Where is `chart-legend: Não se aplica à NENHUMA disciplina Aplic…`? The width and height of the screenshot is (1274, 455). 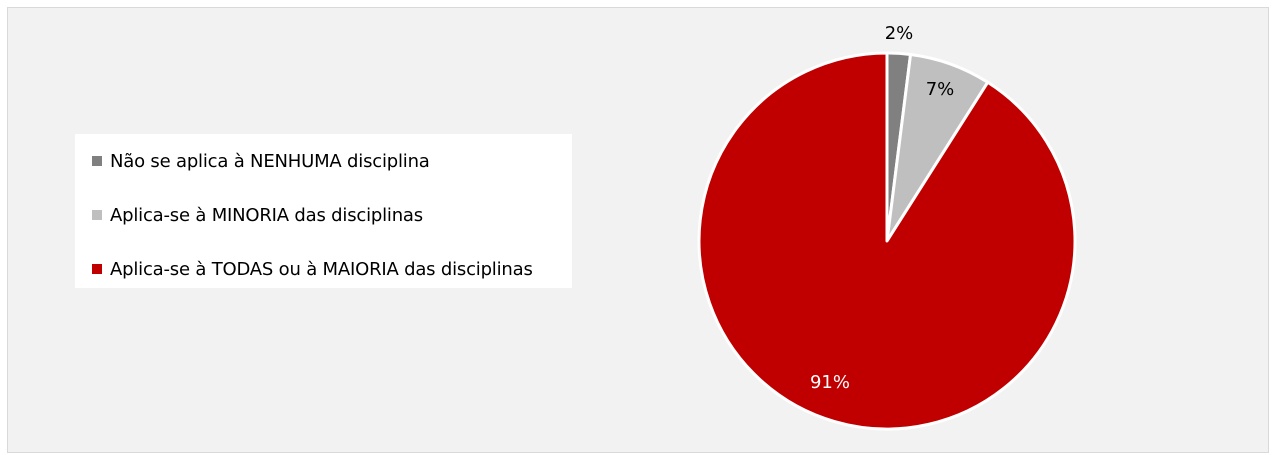 chart-legend: Não se aplica à NENHUMA disciplina Aplic… is located at coordinates (323, 211).